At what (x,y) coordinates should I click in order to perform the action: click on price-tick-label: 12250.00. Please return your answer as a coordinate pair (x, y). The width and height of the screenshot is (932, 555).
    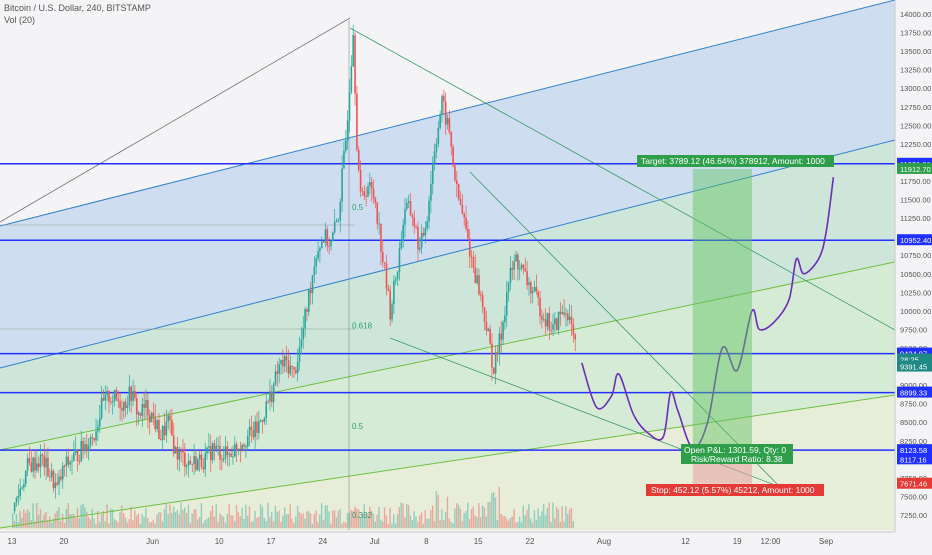
    Looking at the image, I should click on (915, 144).